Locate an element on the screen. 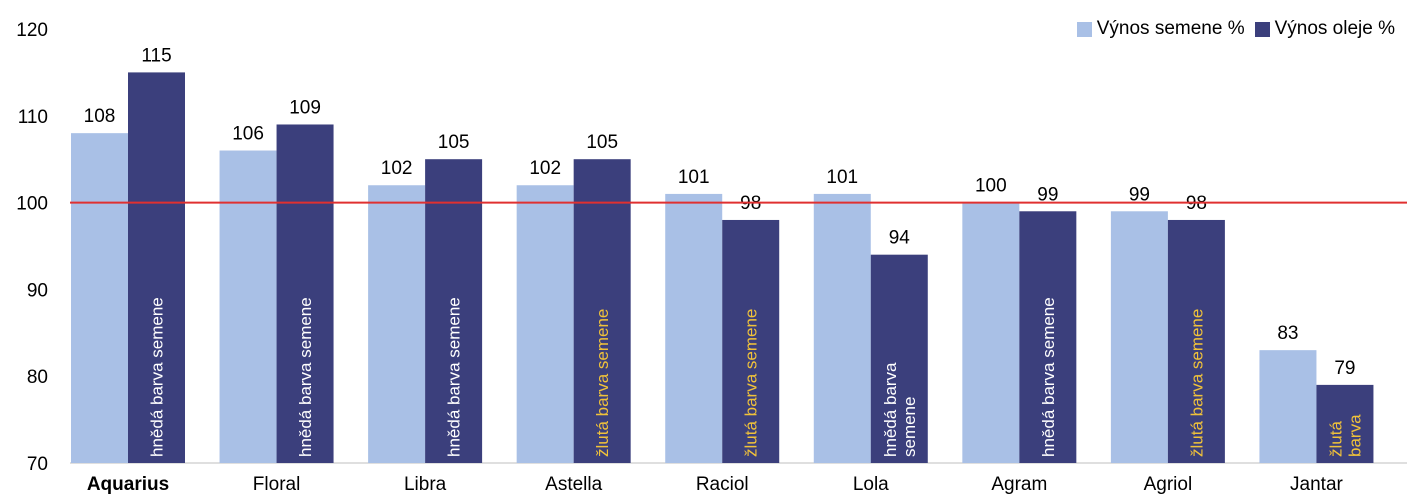 Image resolution: width=1407 pixels, height=497 pixels. data-label: 94 is located at coordinates (900, 238).